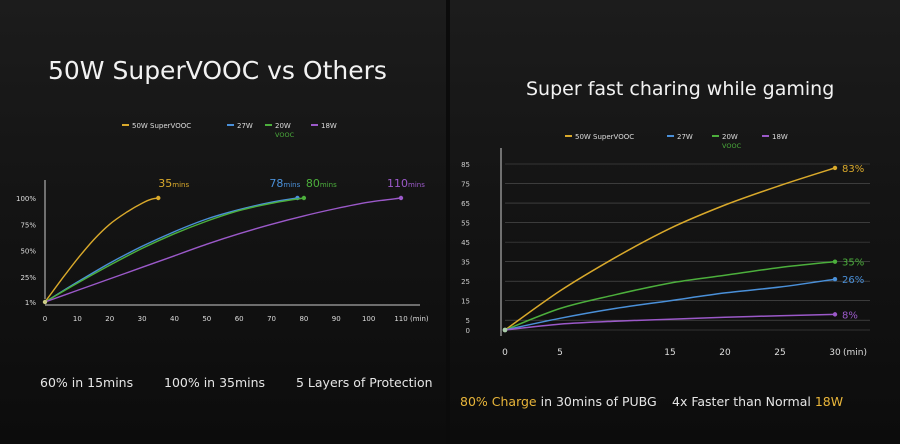 This screenshot has width=900, height=444. I want to click on right-y-tick-label: 25, so click(465, 282).